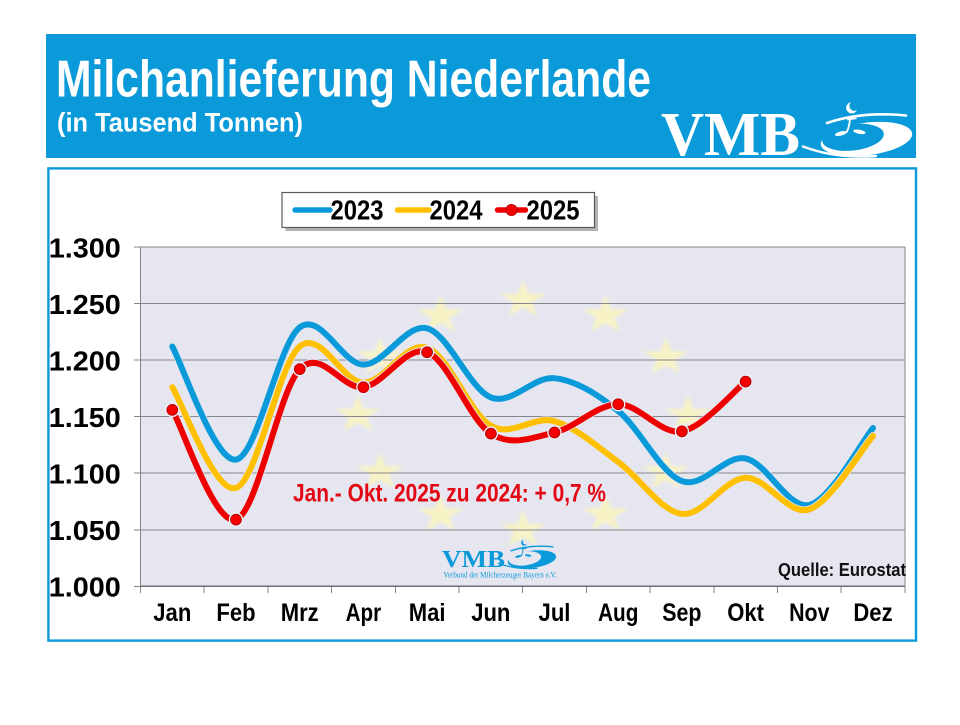  Describe the element at coordinates (300, 613) in the screenshot. I see `svg-text: Mrz` at that location.